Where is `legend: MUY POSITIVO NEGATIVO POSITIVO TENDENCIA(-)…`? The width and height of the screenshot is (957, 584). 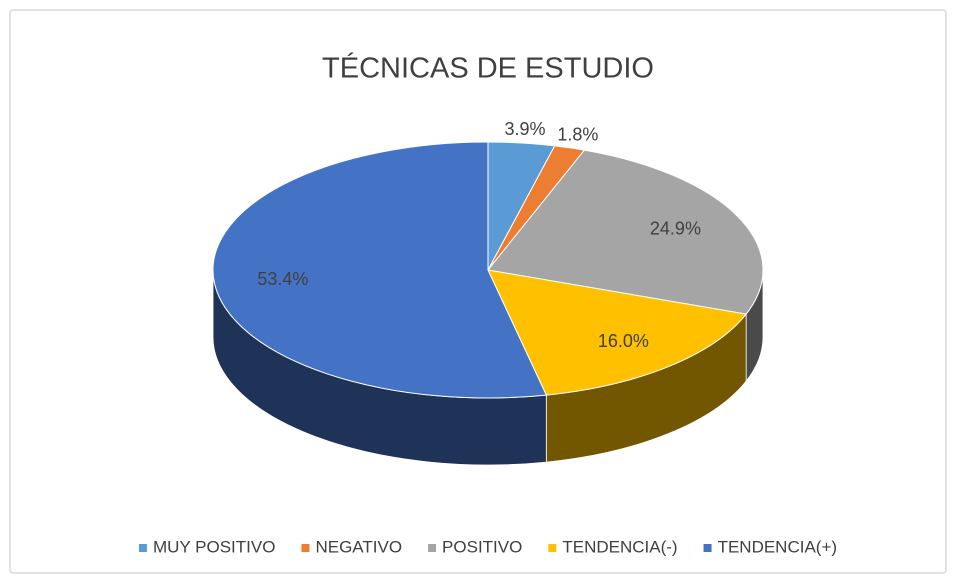 legend: MUY POSITIVO NEGATIVO POSITIVO TENDENCIA(-)… is located at coordinates (487, 546).